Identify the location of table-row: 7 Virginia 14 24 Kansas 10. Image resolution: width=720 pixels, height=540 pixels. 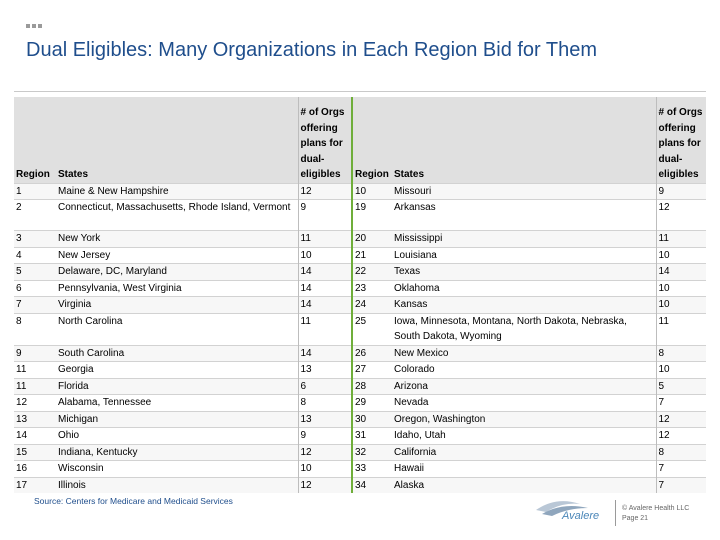
(360, 304).